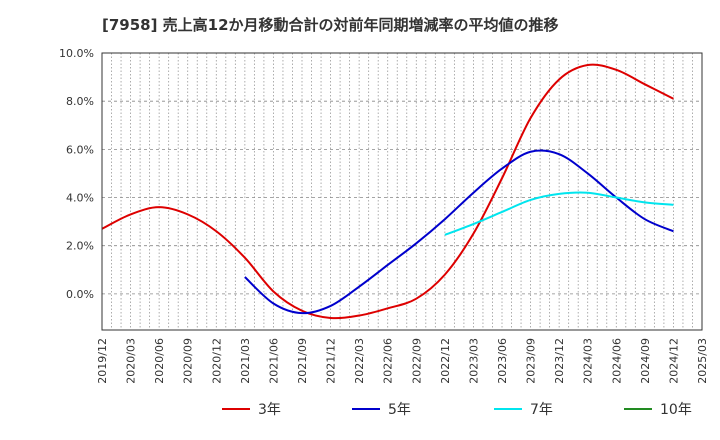  Describe the element at coordinates (216, 361) in the screenshot. I see `x-tick-label: 2020/12` at that location.